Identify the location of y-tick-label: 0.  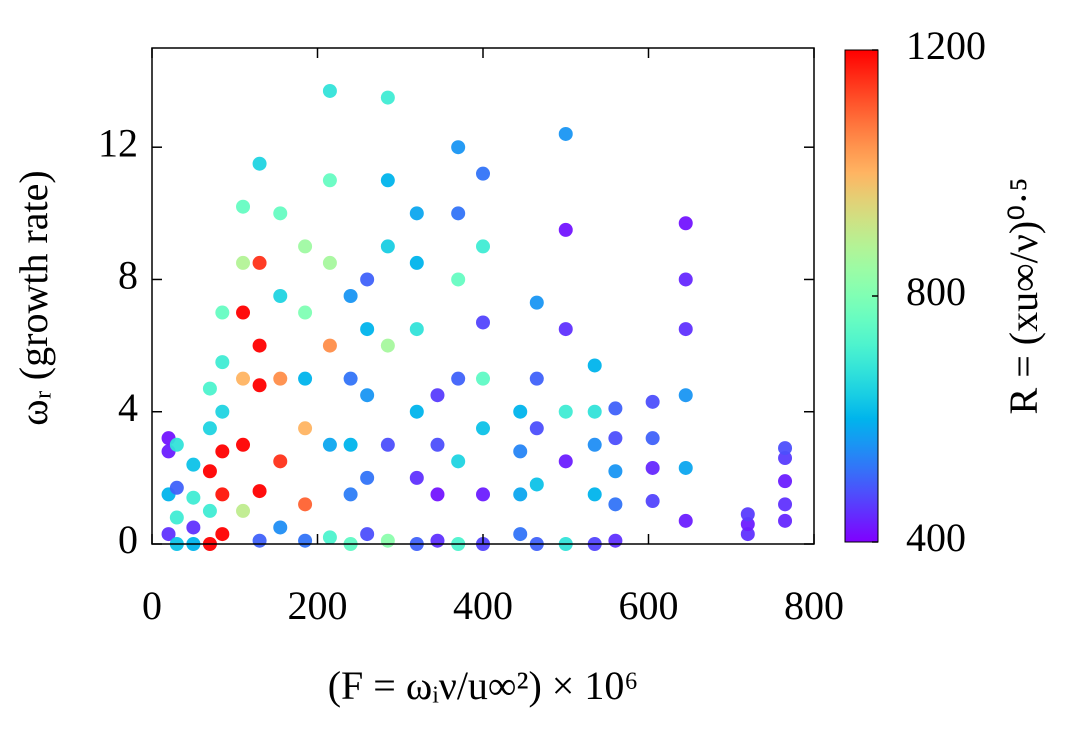
(128, 539).